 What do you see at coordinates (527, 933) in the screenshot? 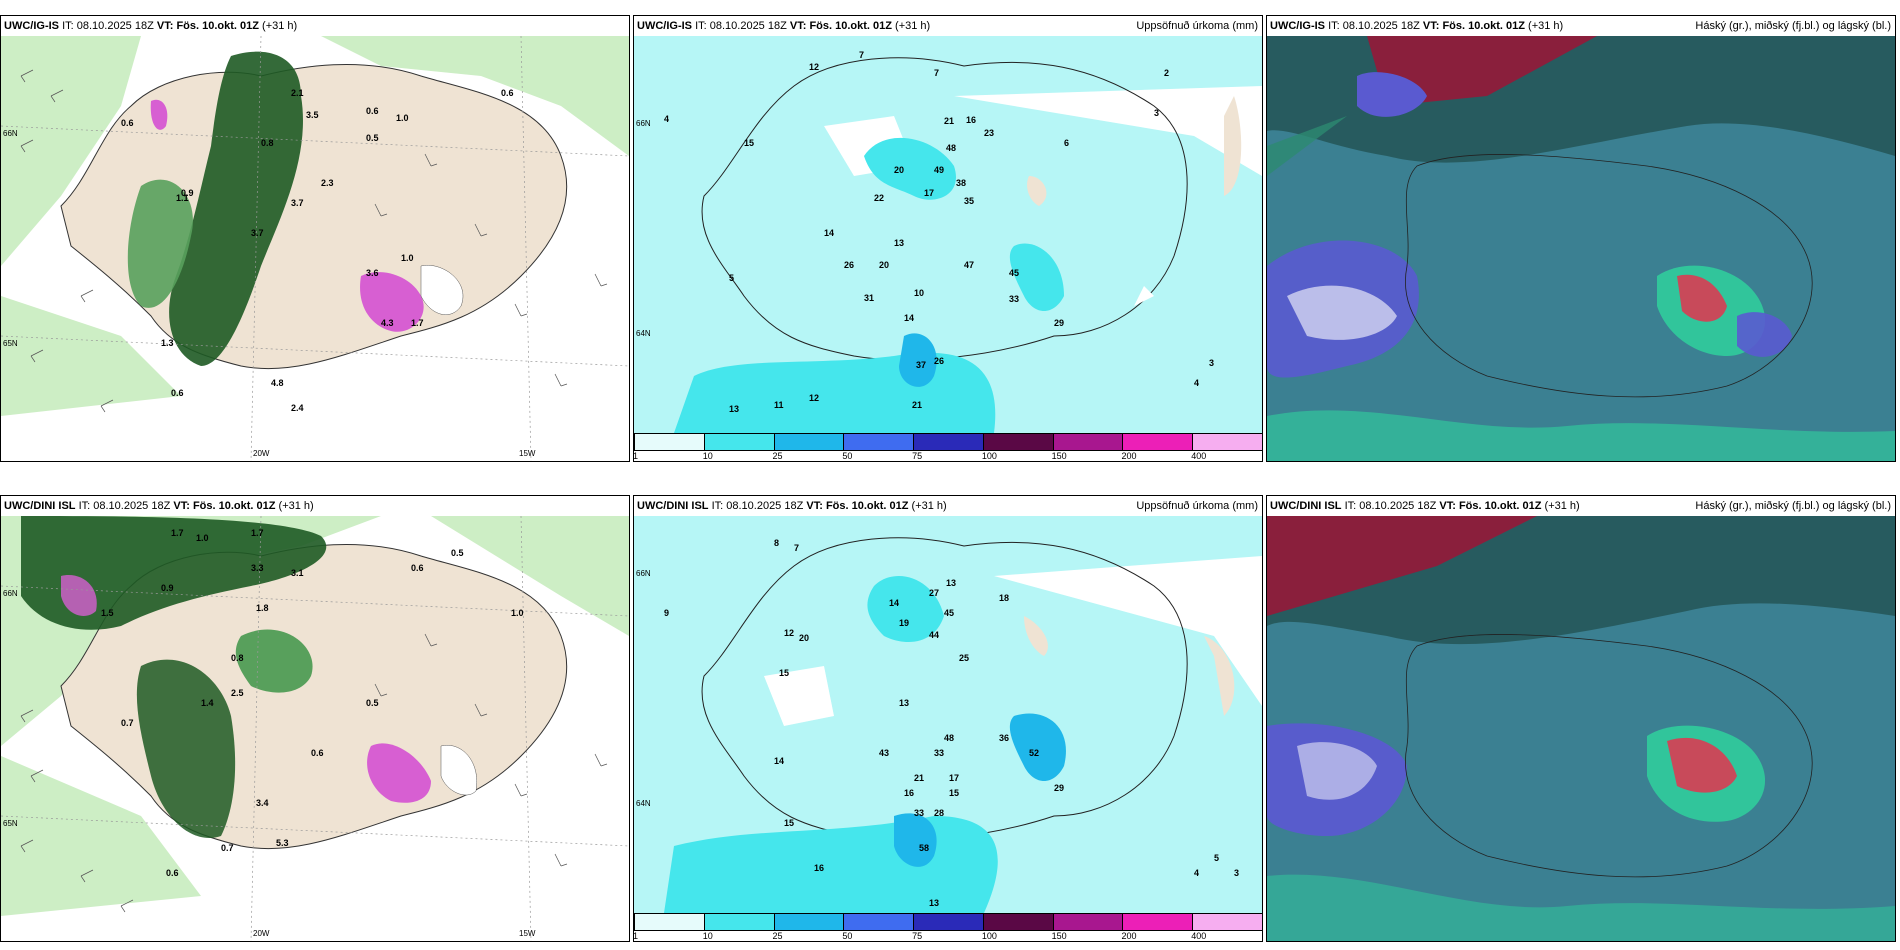
I see `grid-label: 15W` at bounding box center [527, 933].